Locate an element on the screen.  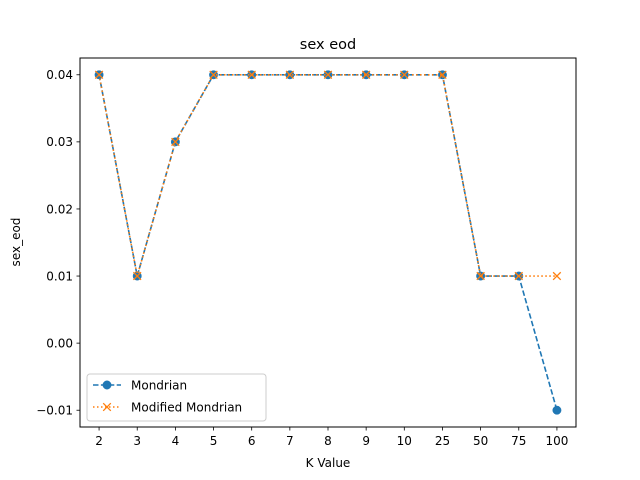
legend-box is located at coordinates (176, 397).